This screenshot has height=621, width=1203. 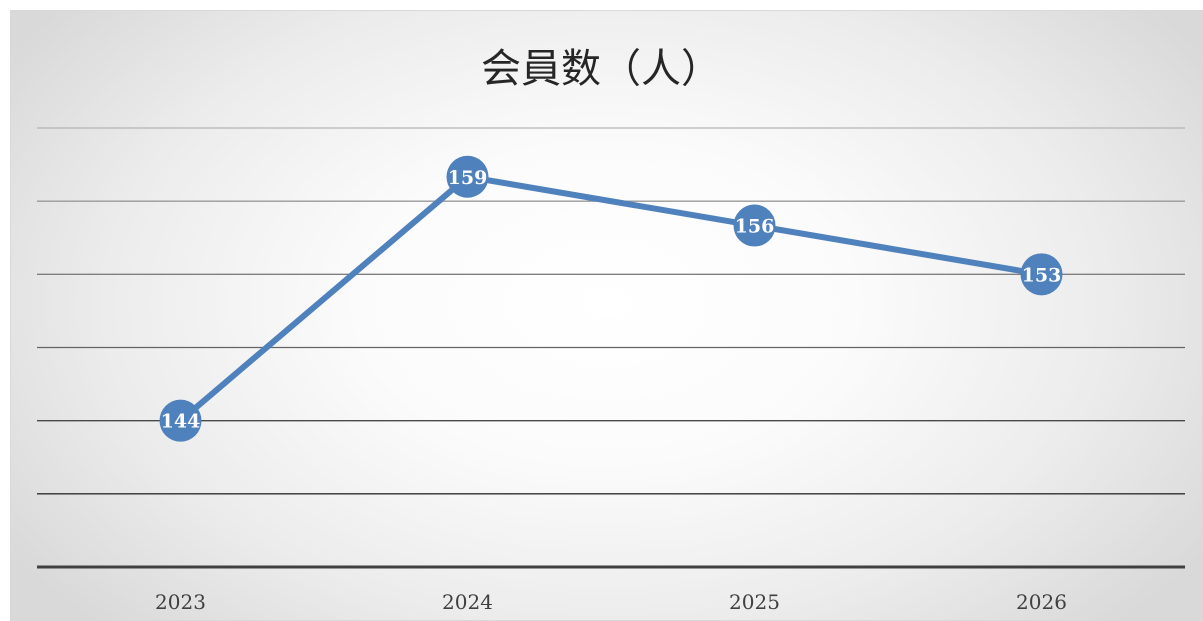 What do you see at coordinates (467, 602) in the screenshot?
I see `x-tick-label: 2024` at bounding box center [467, 602].